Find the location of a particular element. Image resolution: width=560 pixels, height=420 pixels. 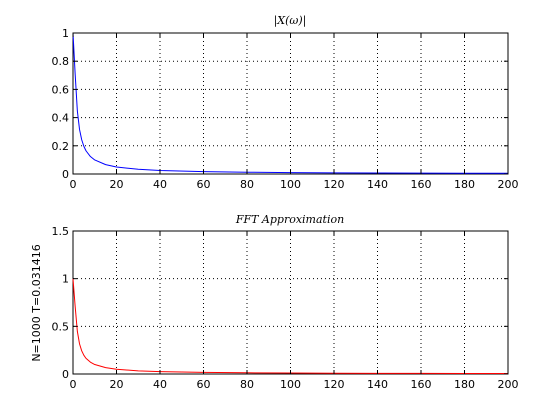

bottom-plot-y-tick-label: 0.5 is located at coordinates (61, 326).